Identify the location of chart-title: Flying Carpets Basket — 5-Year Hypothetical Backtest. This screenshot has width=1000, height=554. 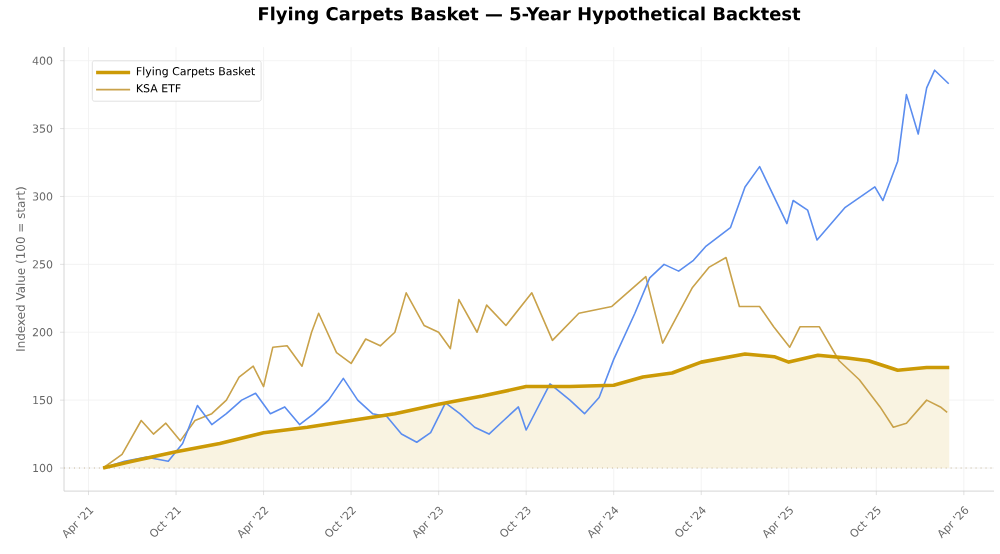
(530, 16).